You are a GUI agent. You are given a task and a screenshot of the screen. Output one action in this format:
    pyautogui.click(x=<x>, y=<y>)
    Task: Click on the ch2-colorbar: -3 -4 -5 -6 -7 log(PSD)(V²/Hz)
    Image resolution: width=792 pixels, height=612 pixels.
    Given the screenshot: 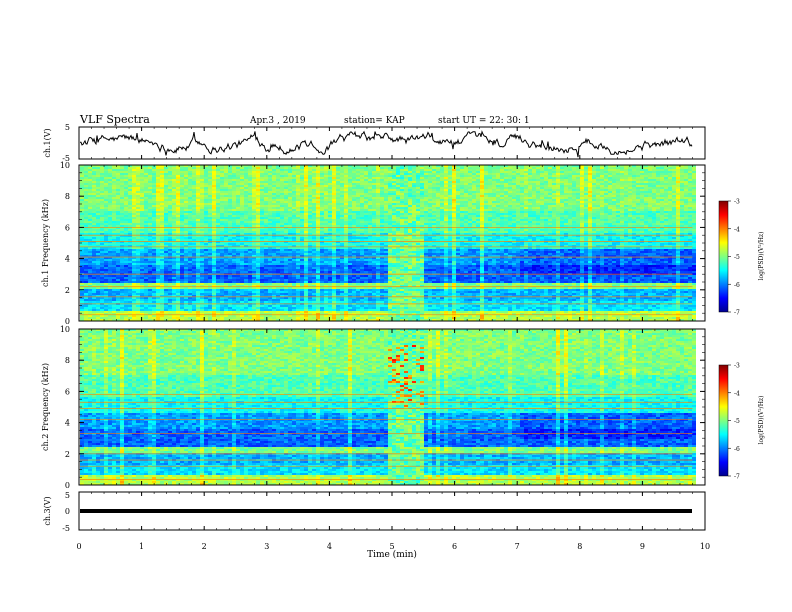 What is the action you would take?
    pyautogui.click(x=741, y=422)
    